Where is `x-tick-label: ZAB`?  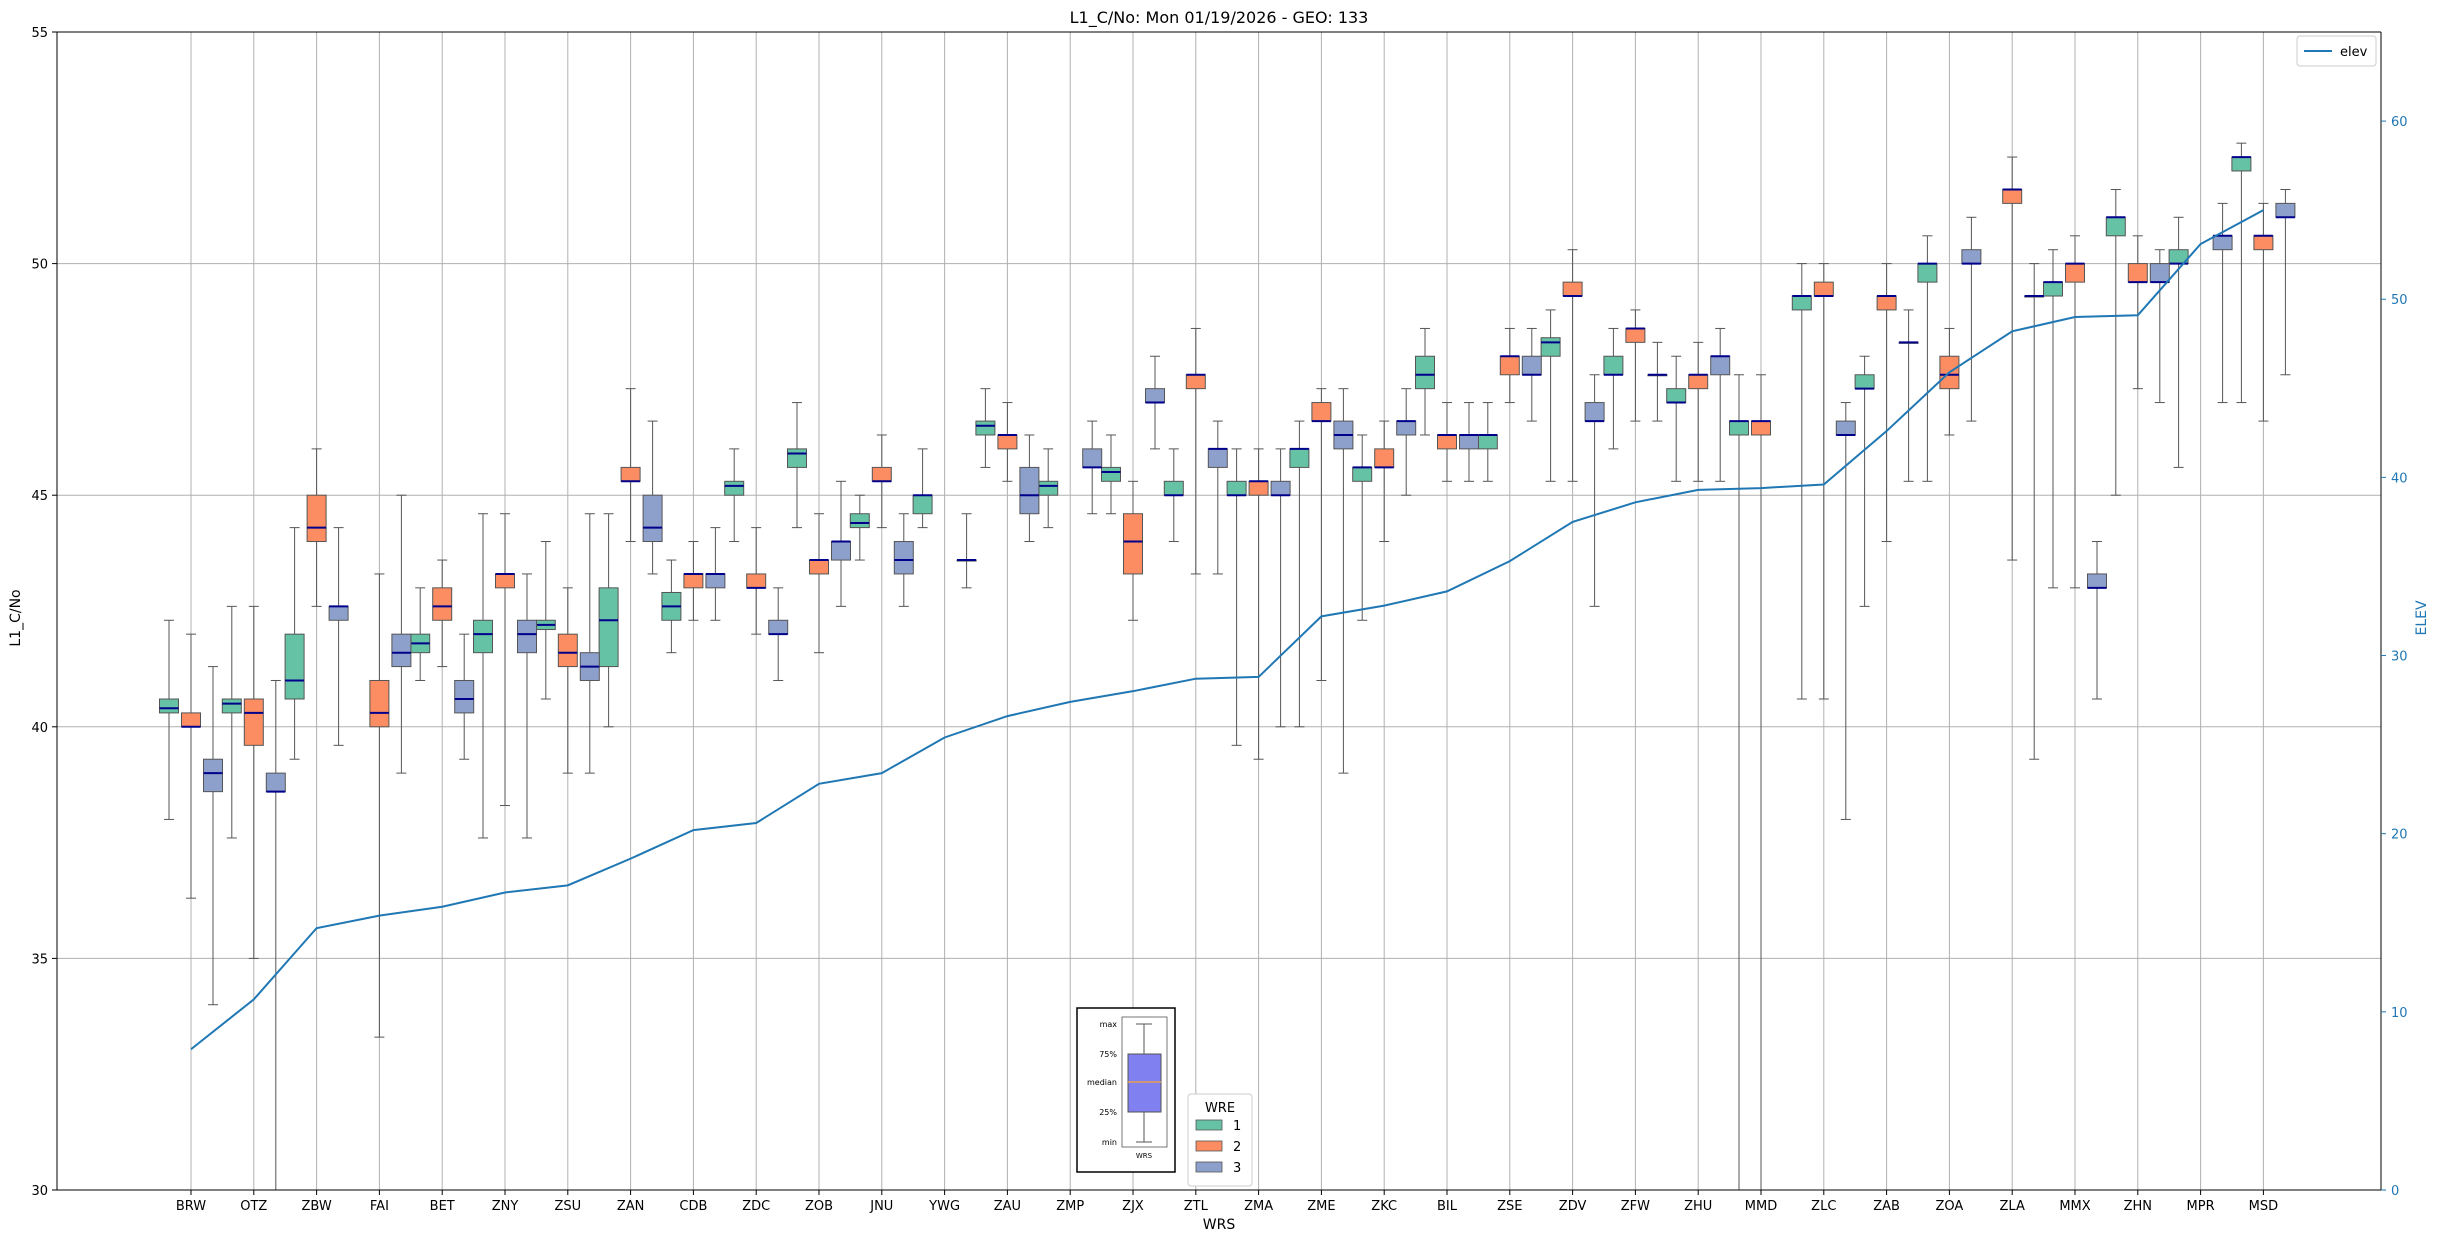
x-tick-label: ZAB is located at coordinates (1886, 1206).